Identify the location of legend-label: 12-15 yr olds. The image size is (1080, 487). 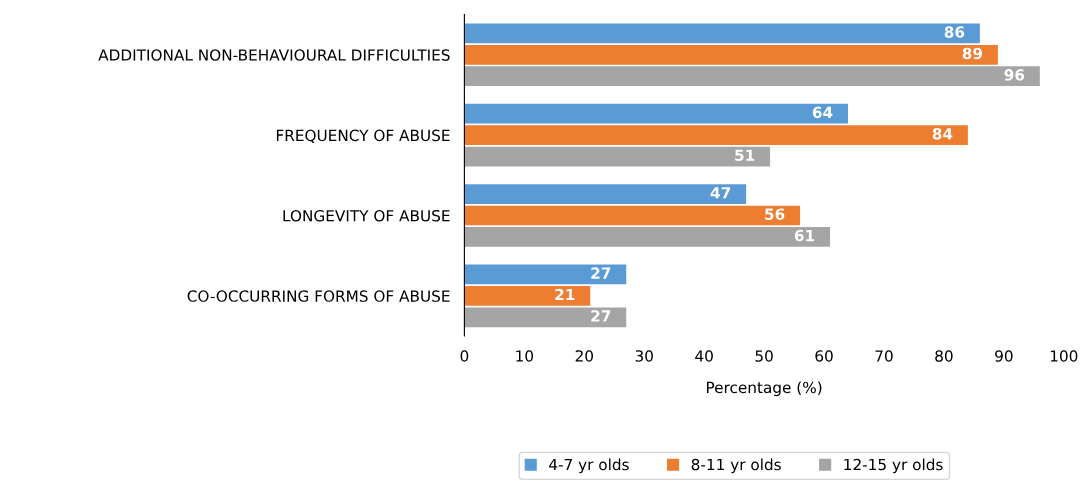
(893, 466).